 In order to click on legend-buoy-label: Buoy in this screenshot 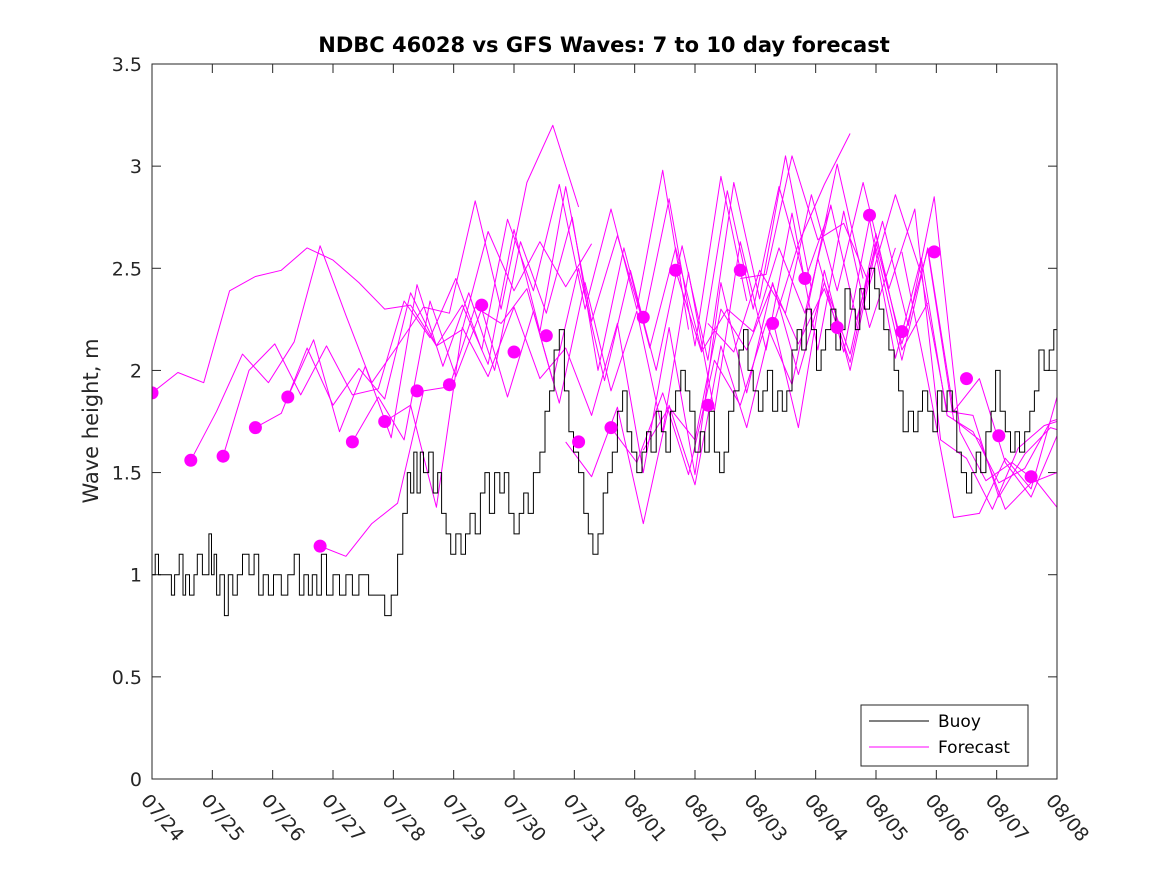, I will do `click(959, 722)`.